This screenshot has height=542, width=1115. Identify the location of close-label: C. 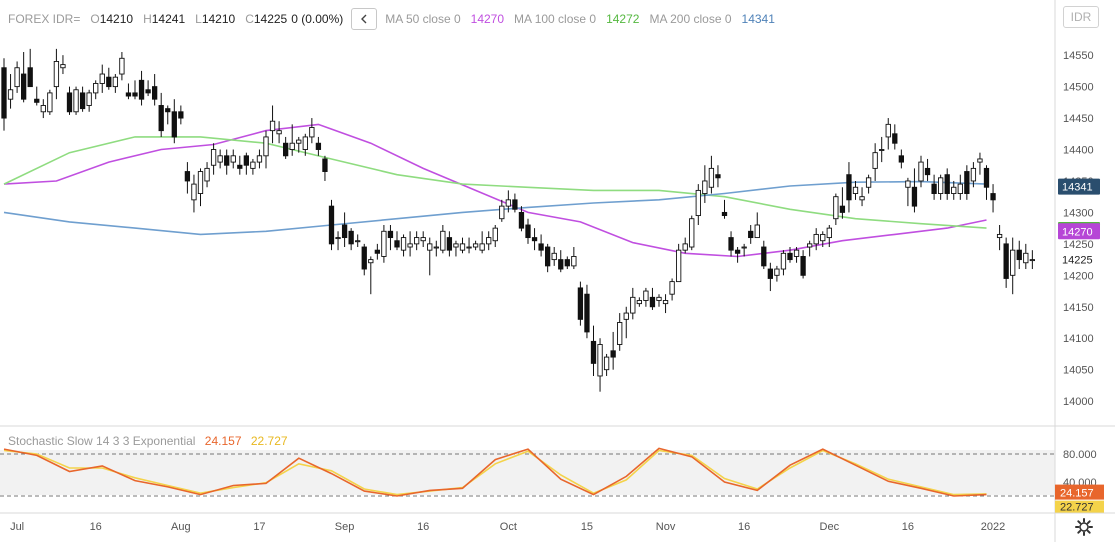
(249, 19).